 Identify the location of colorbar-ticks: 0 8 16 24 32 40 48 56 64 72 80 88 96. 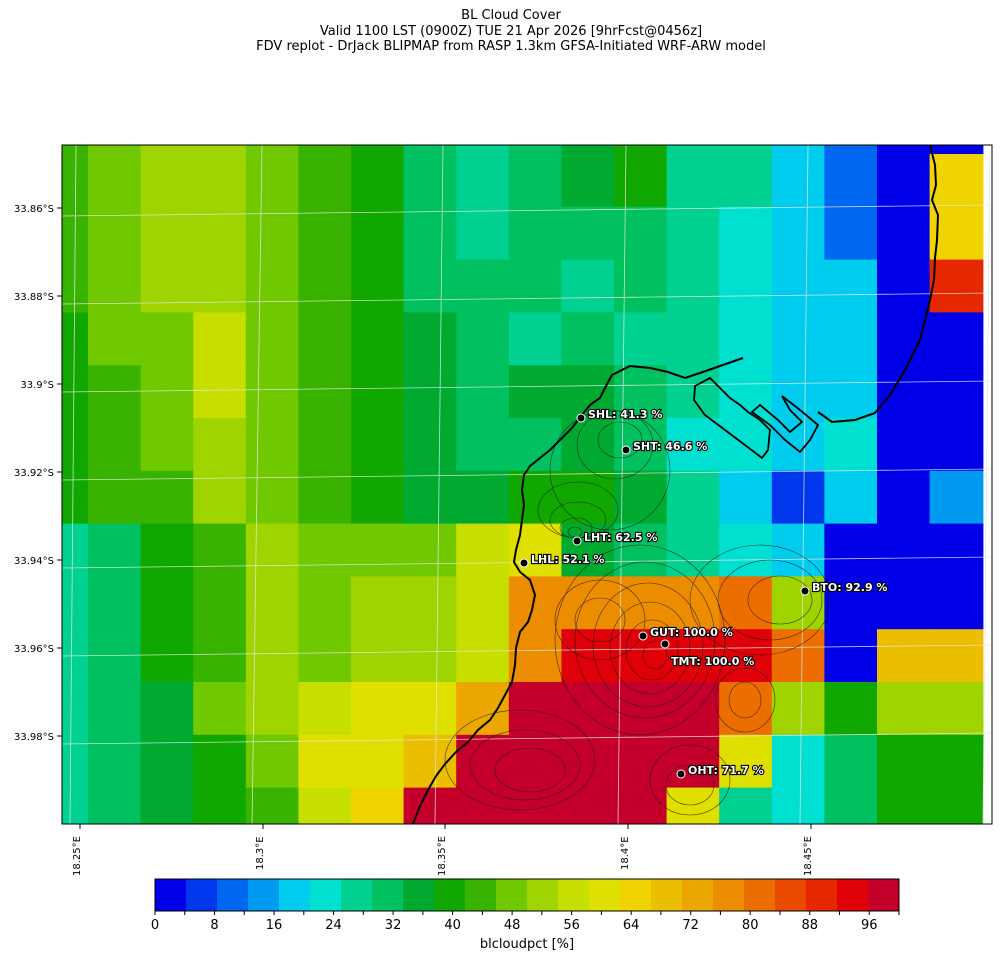
(525, 922).